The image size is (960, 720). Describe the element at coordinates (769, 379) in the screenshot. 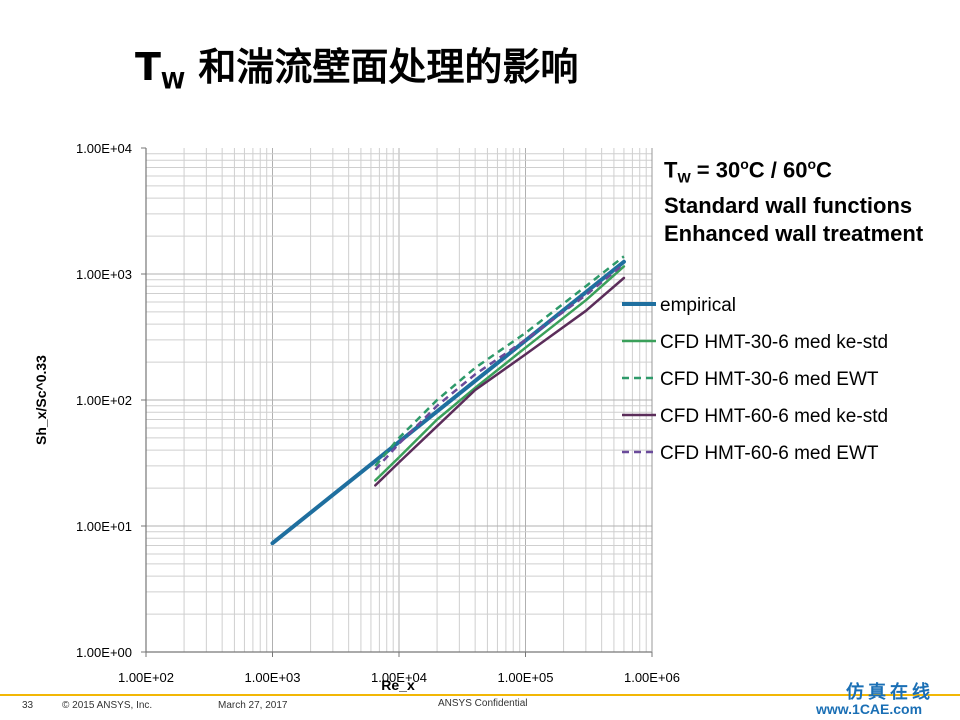

I see `legend-label-3: CFD HMT-30-6 med EWT` at that location.